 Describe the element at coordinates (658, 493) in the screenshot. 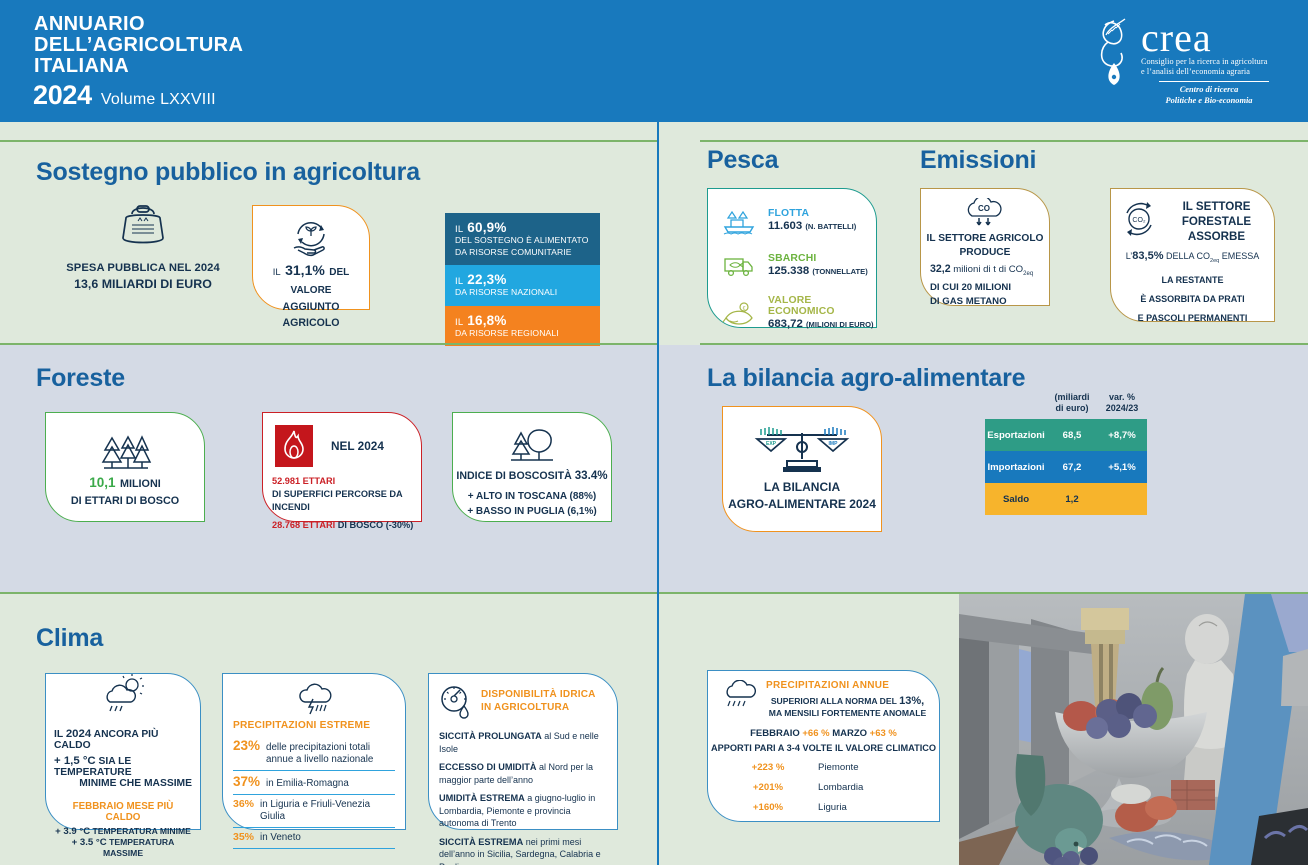

I see `divider-vertical` at that location.